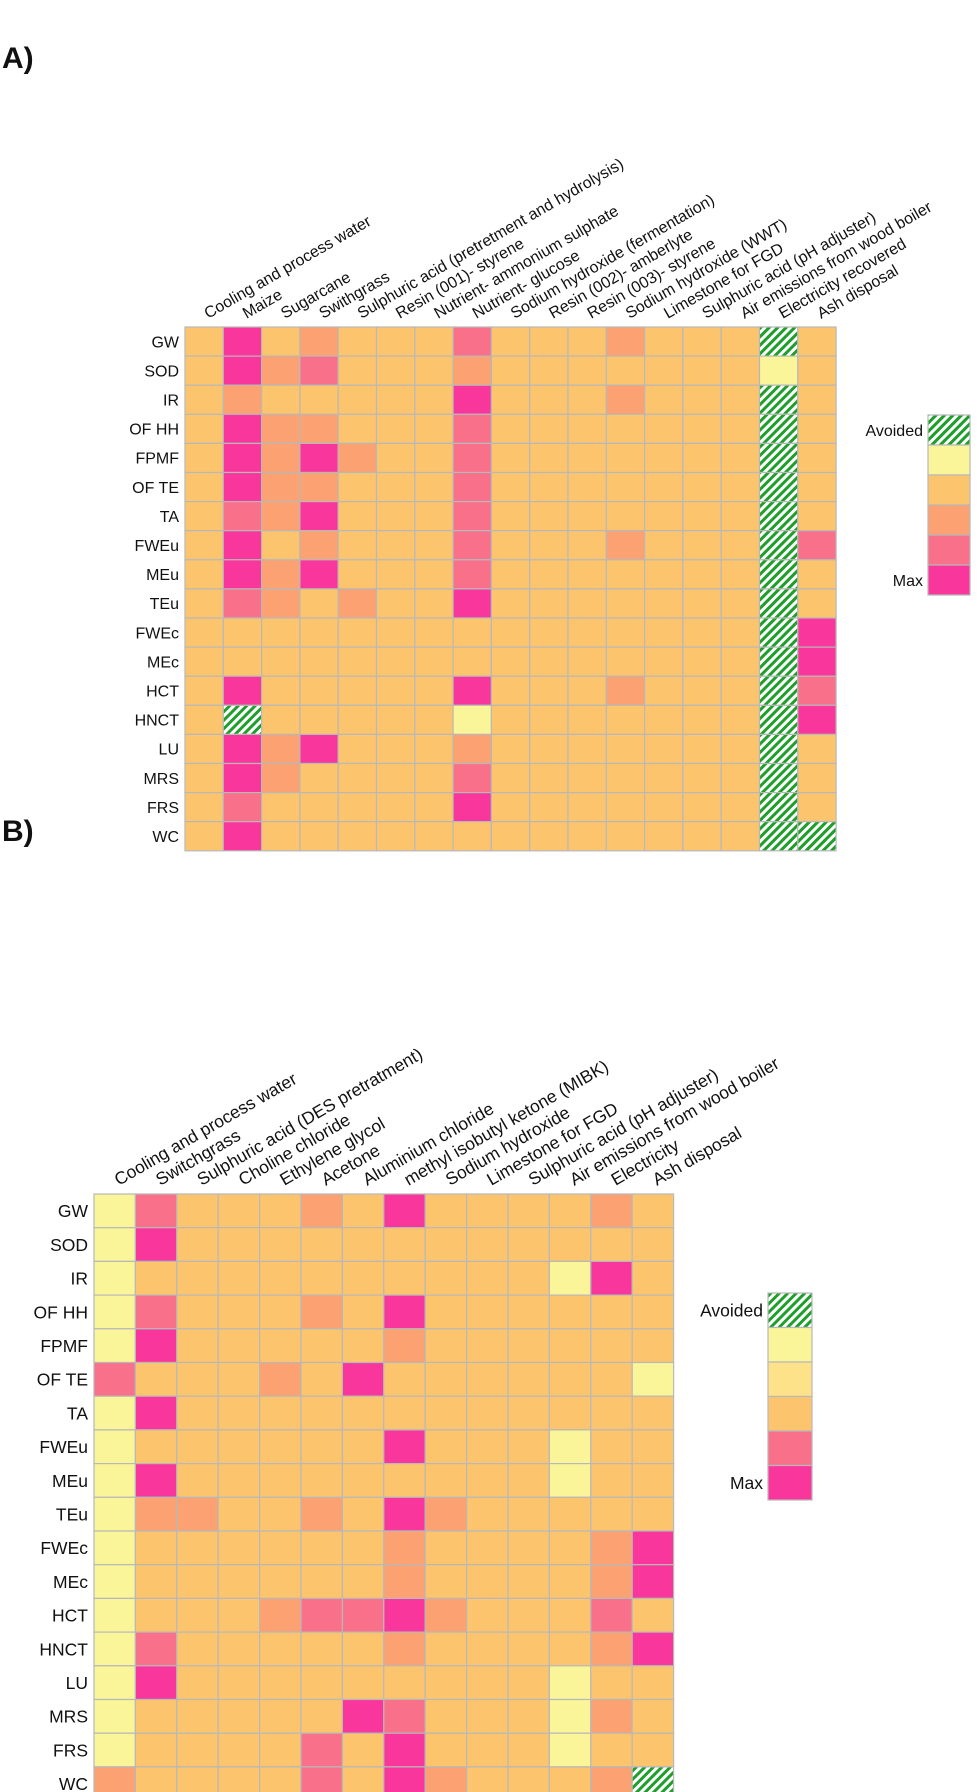  What do you see at coordinates (165, 837) in the screenshot?
I see `row-label: WC` at bounding box center [165, 837].